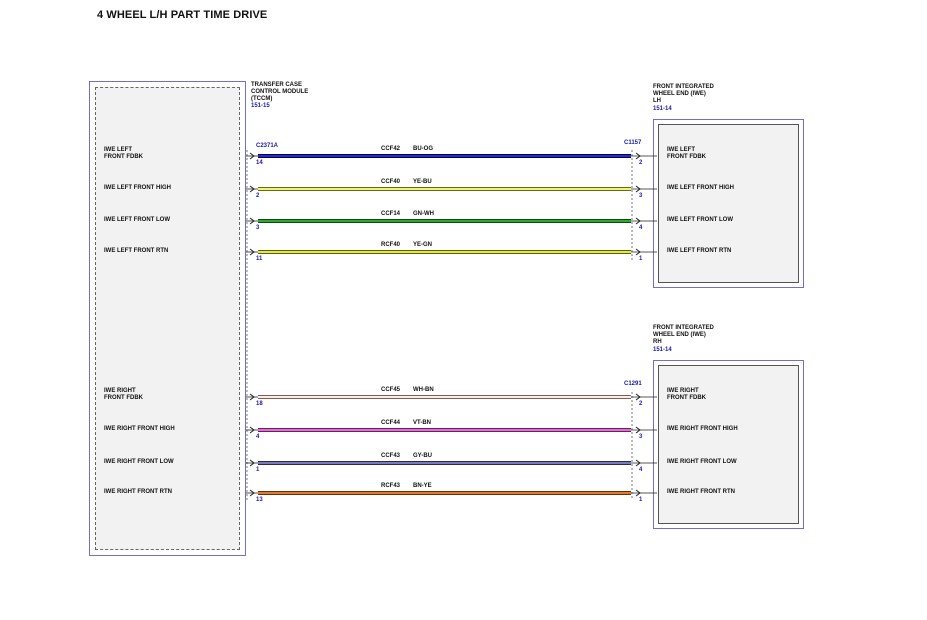  What do you see at coordinates (679, 335) in the screenshot?
I see `iwe-rh-name-line-2: WHEEL END (IWE)` at bounding box center [679, 335].